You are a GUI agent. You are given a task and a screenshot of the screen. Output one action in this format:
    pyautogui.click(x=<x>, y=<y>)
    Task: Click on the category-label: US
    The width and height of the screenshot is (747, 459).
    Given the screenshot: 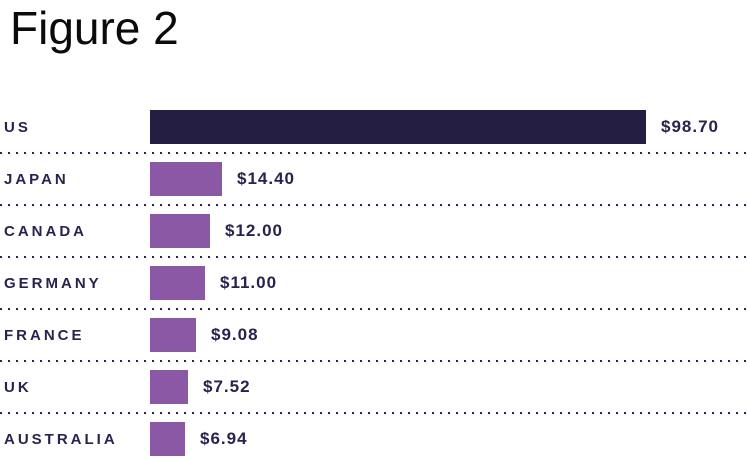 What is the action you would take?
    pyautogui.click(x=17, y=127)
    